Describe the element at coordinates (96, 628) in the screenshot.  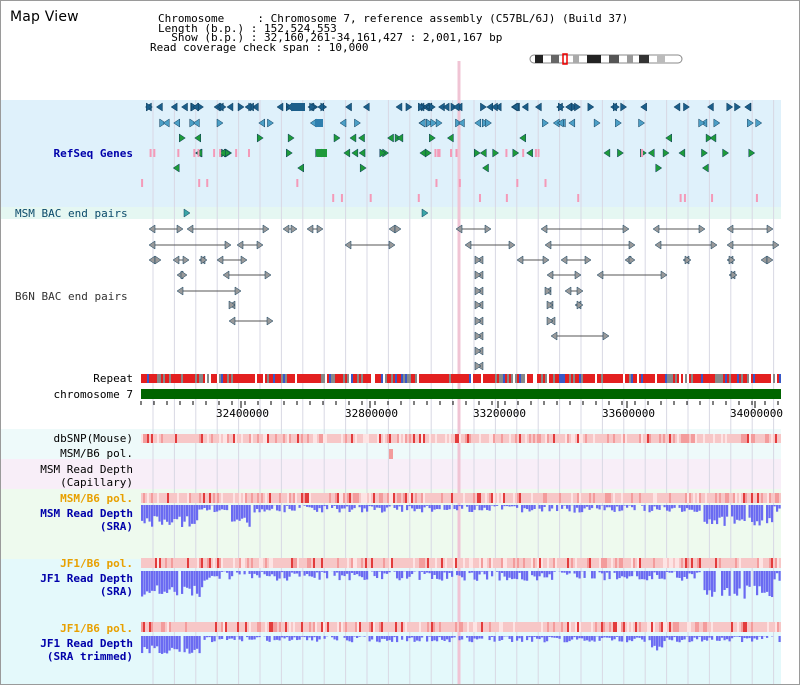
I see `track-label-jf1-b6-pol-2: JF1/B6 pol.` at that location.